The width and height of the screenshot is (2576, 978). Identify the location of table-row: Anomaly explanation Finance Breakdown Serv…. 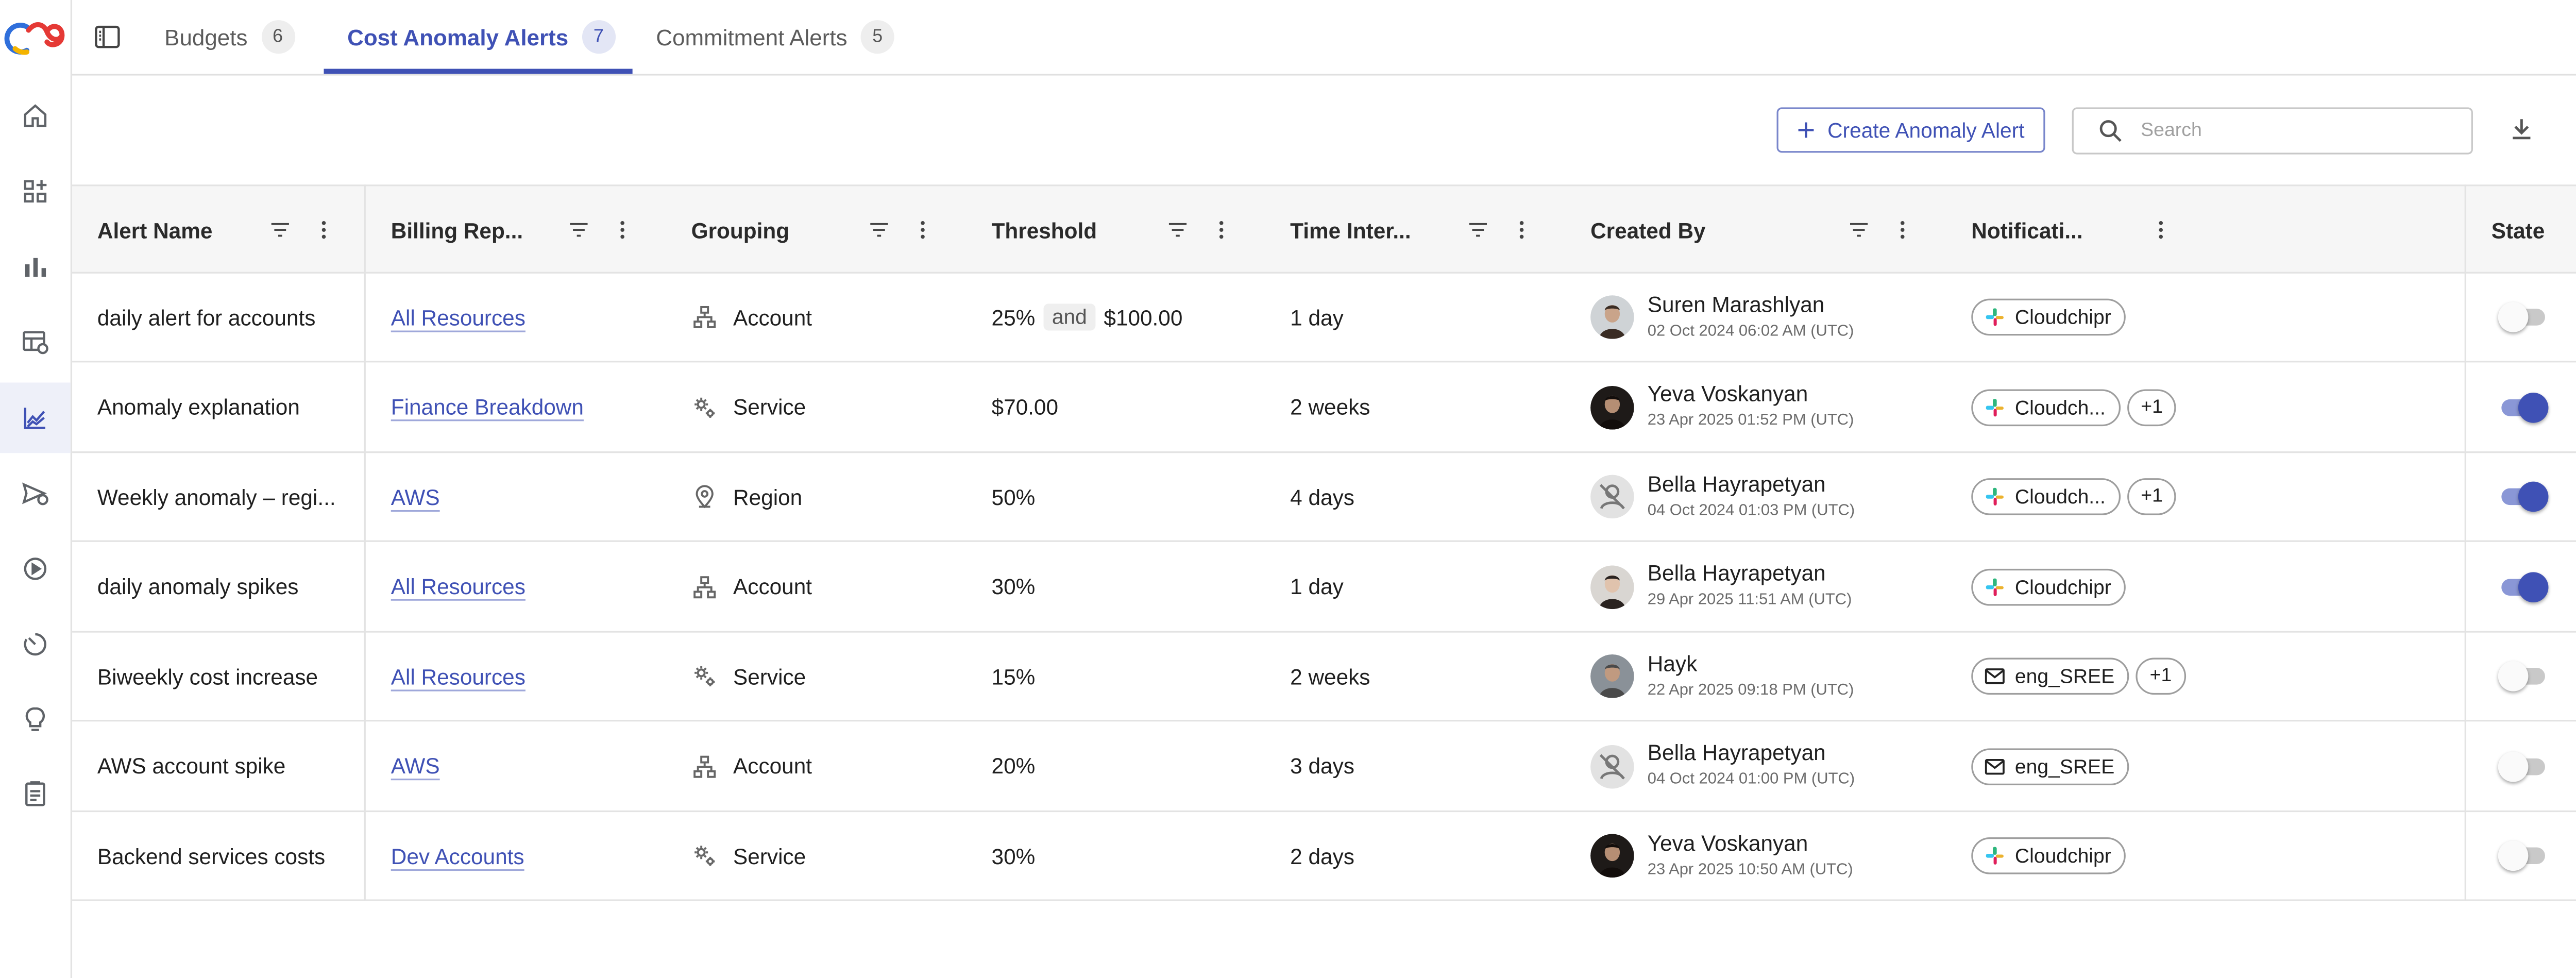
(1324, 408).